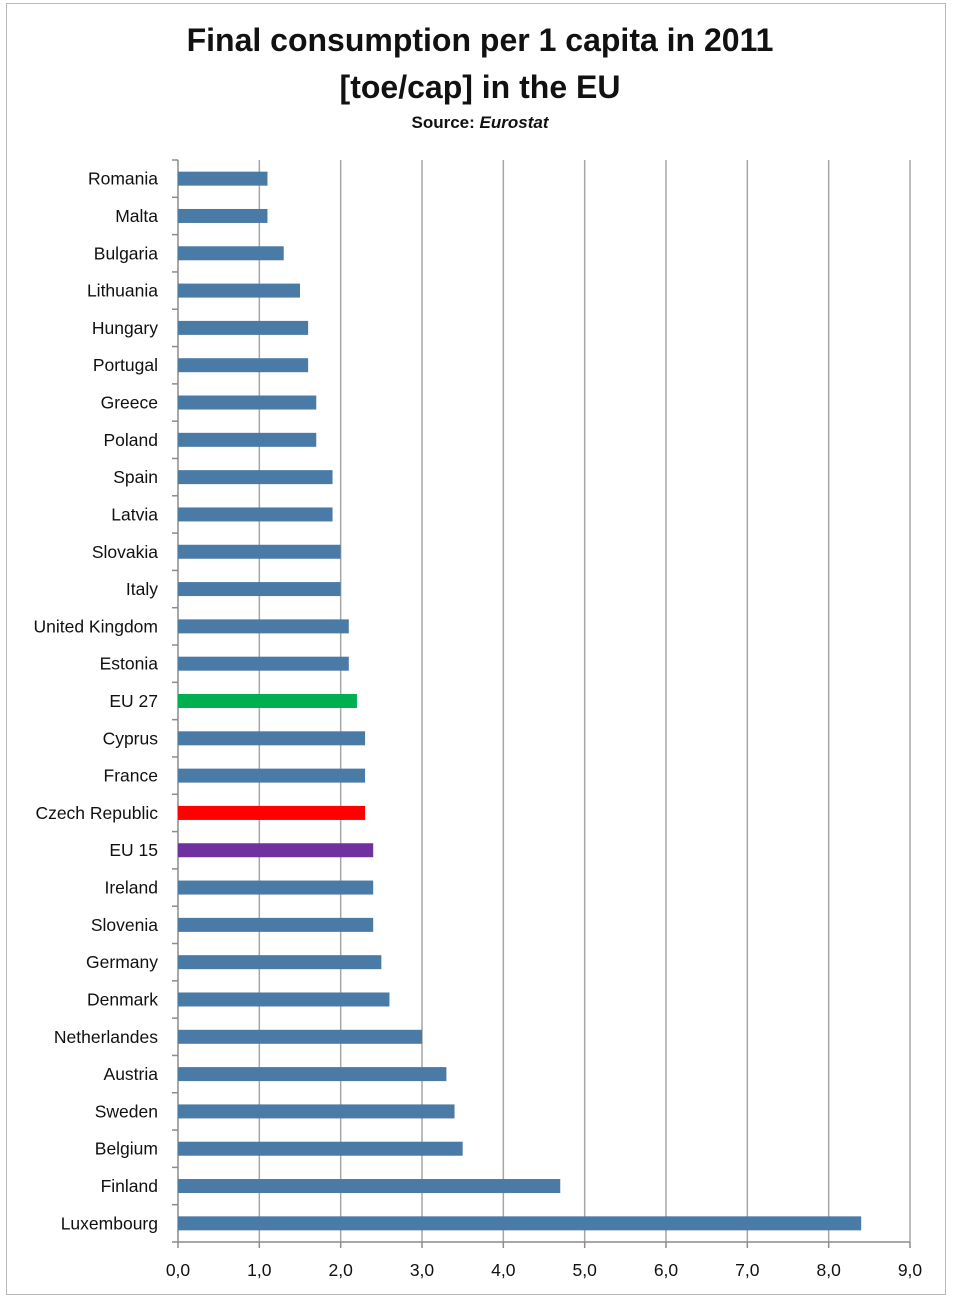 This screenshot has height=1305, width=960. I want to click on category-label: Greece, so click(129, 403).